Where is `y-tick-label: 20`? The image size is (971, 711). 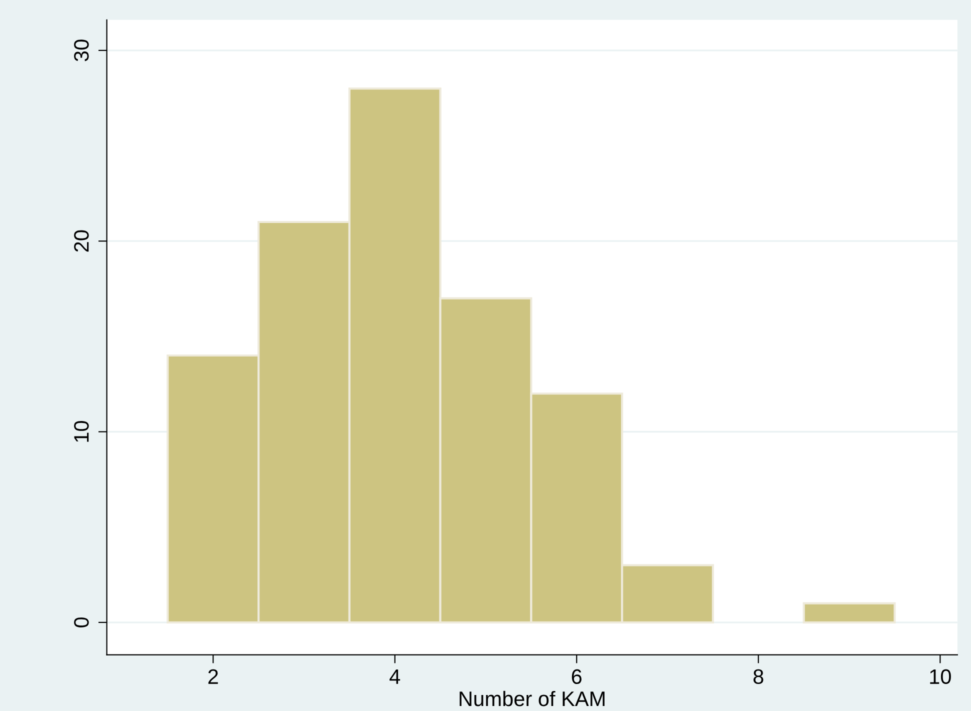
y-tick-label: 20 is located at coordinates (81, 241).